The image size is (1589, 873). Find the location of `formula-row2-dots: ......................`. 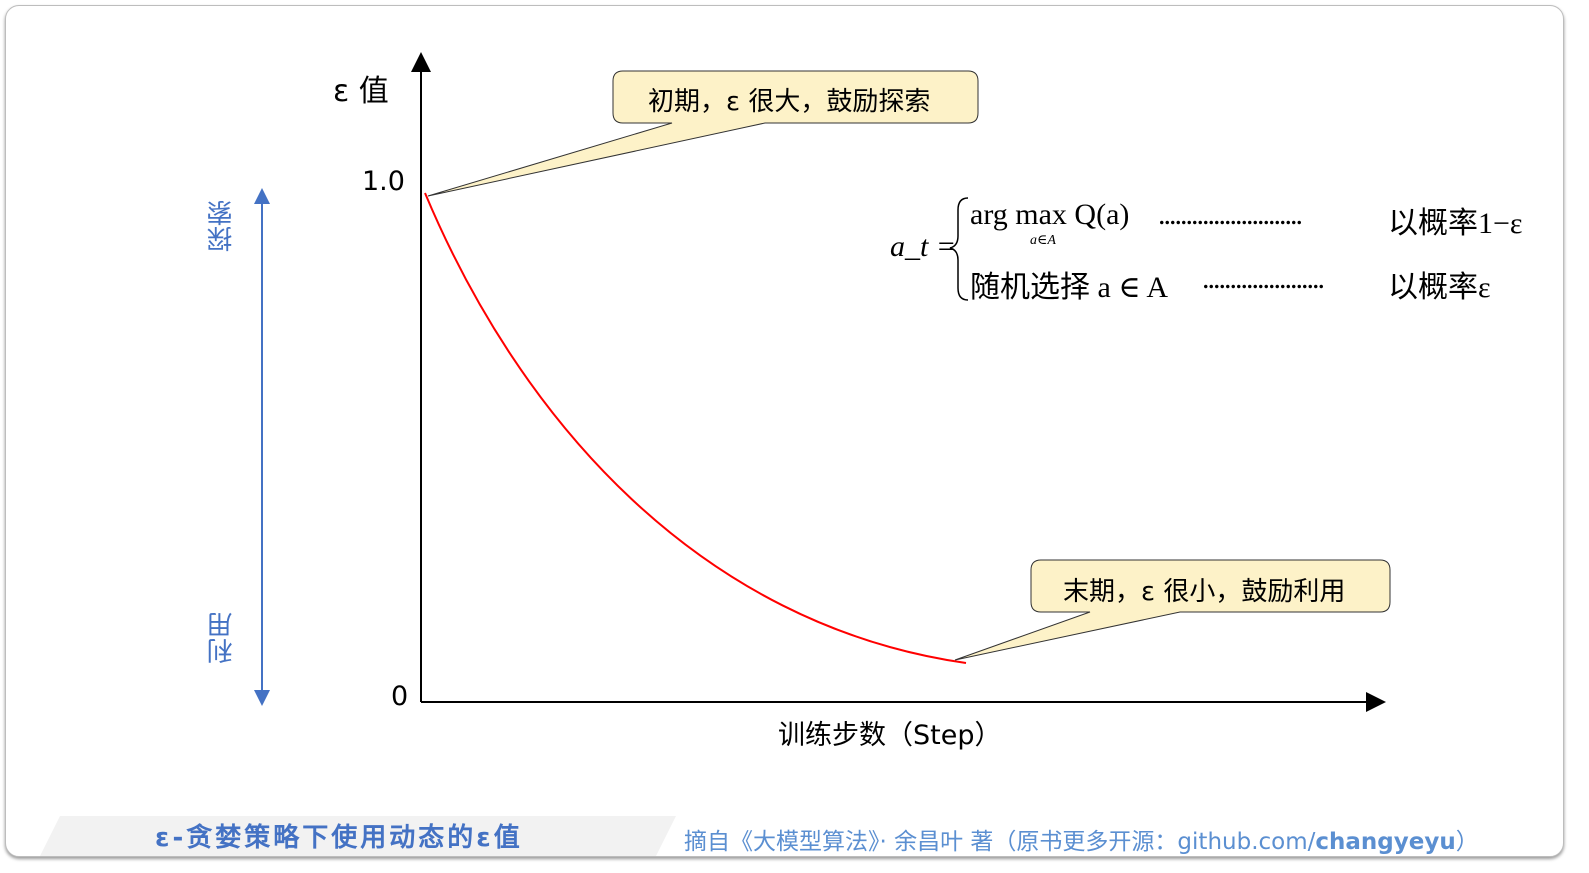

formula-row2-dots: ...................... is located at coordinates (1263, 278).